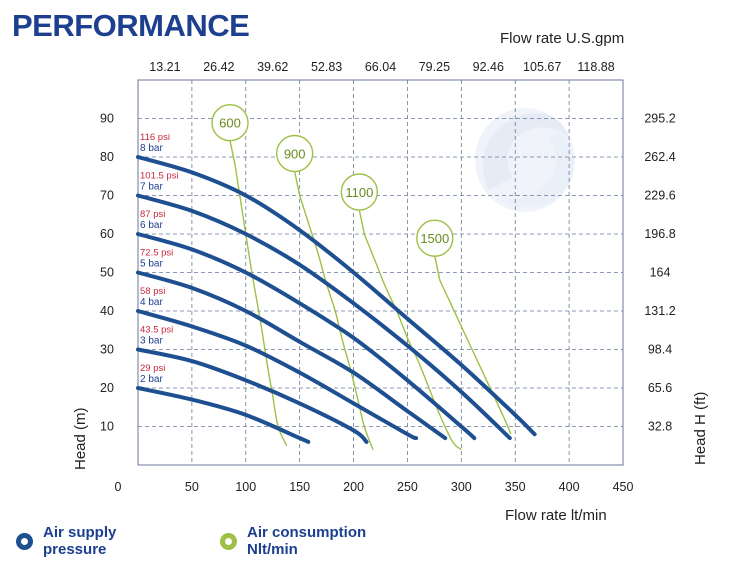 Image resolution: width=750 pixels, height=569 pixels. I want to click on legend-air-consumption: Air consumption Nlt/min, so click(293, 541).